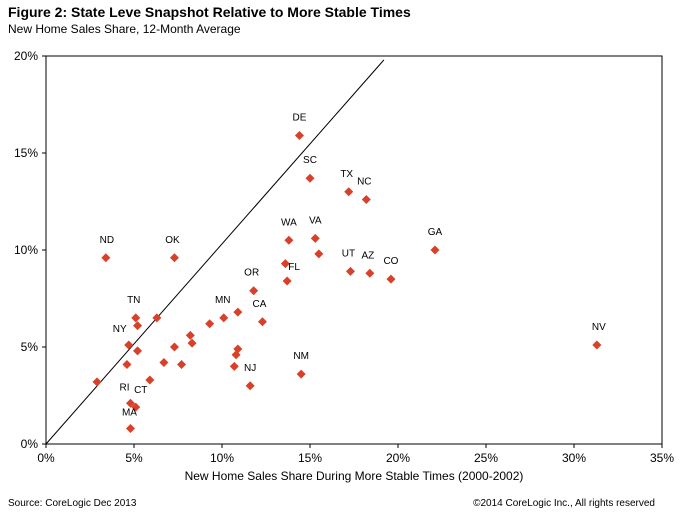  Describe the element at coordinates (26, 250) in the screenshot. I see `y-tick-label: 10%` at that location.